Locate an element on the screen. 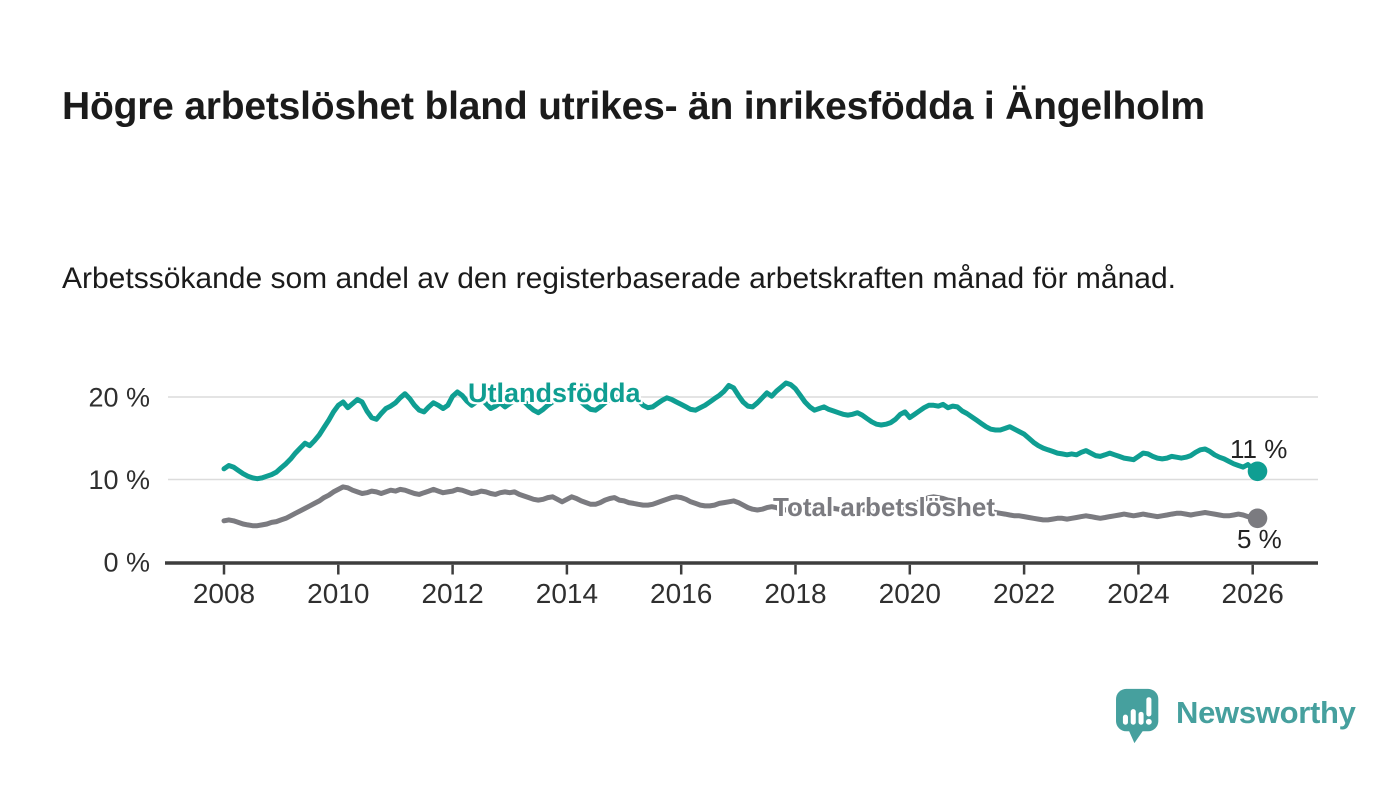 This screenshot has height=794, width=1400. y-tick-label: 10 % is located at coordinates (119, 480).